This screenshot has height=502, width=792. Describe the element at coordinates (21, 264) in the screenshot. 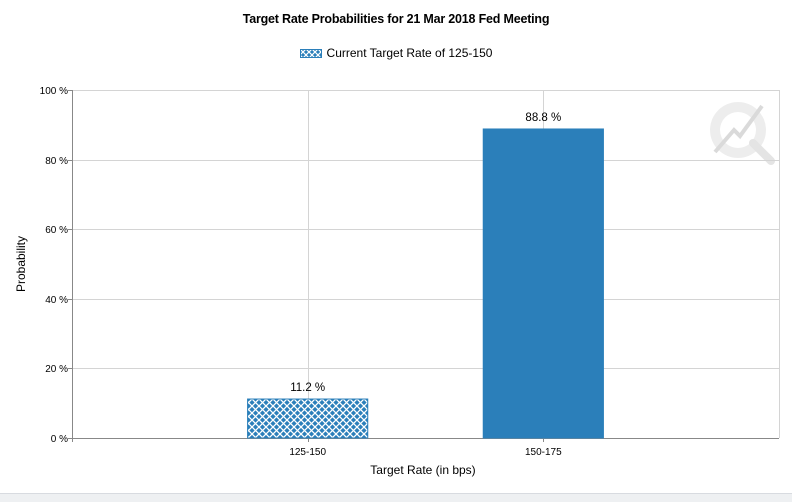

I see `y-axis-label: Probability` at that location.